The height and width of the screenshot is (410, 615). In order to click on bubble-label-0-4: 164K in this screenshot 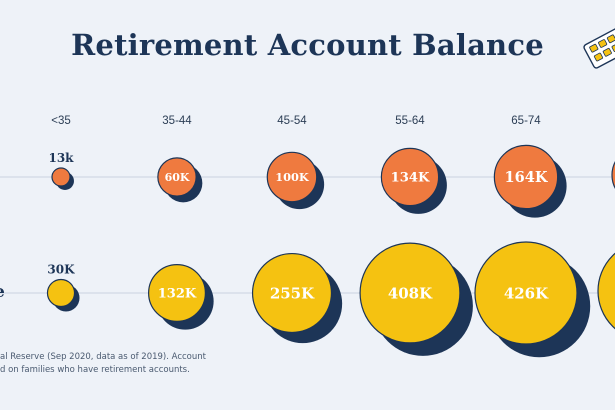, I will do `click(526, 177)`.